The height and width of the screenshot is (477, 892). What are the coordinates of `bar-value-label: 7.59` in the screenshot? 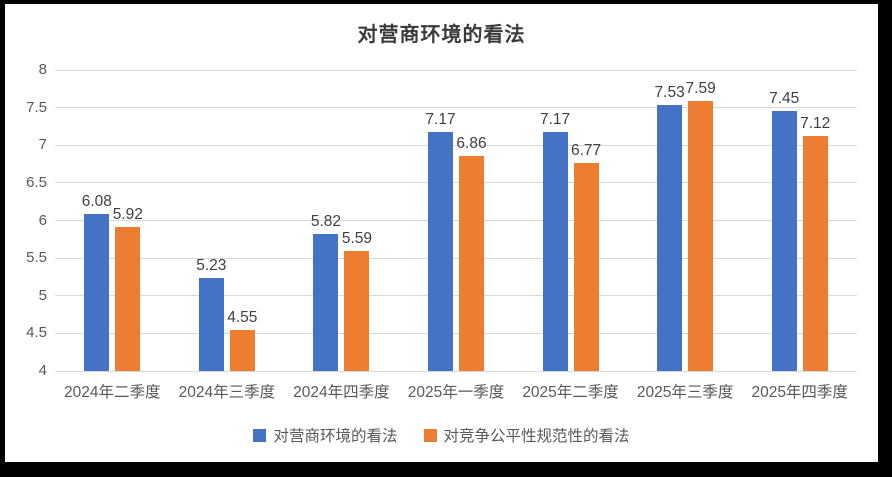 It's located at (700, 88).